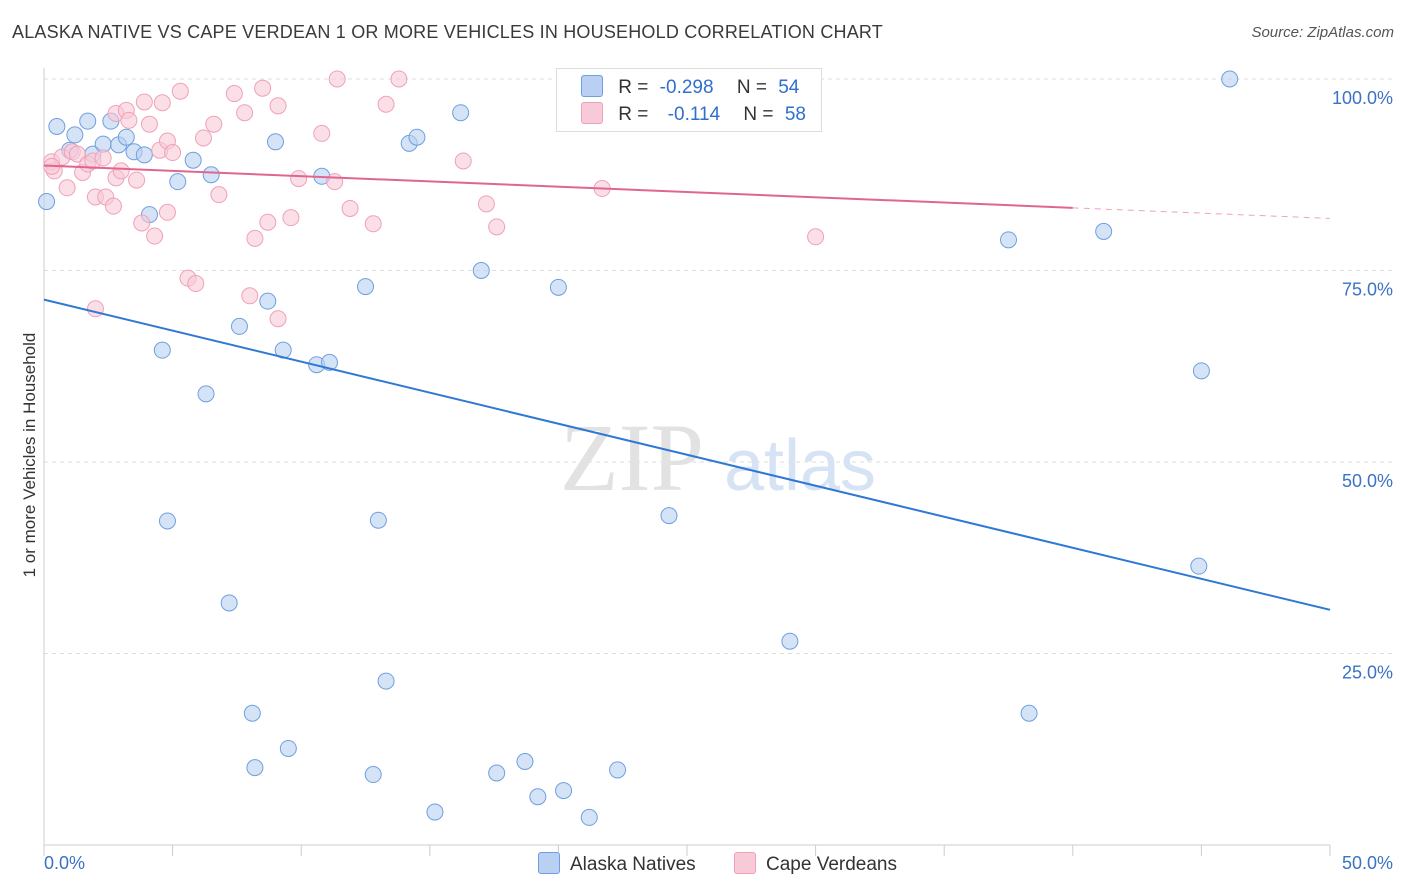 The height and width of the screenshot is (892, 1406). I want to click on legend-row-cape-verdeans: R = -0.114 N = 58, so click(693, 114).